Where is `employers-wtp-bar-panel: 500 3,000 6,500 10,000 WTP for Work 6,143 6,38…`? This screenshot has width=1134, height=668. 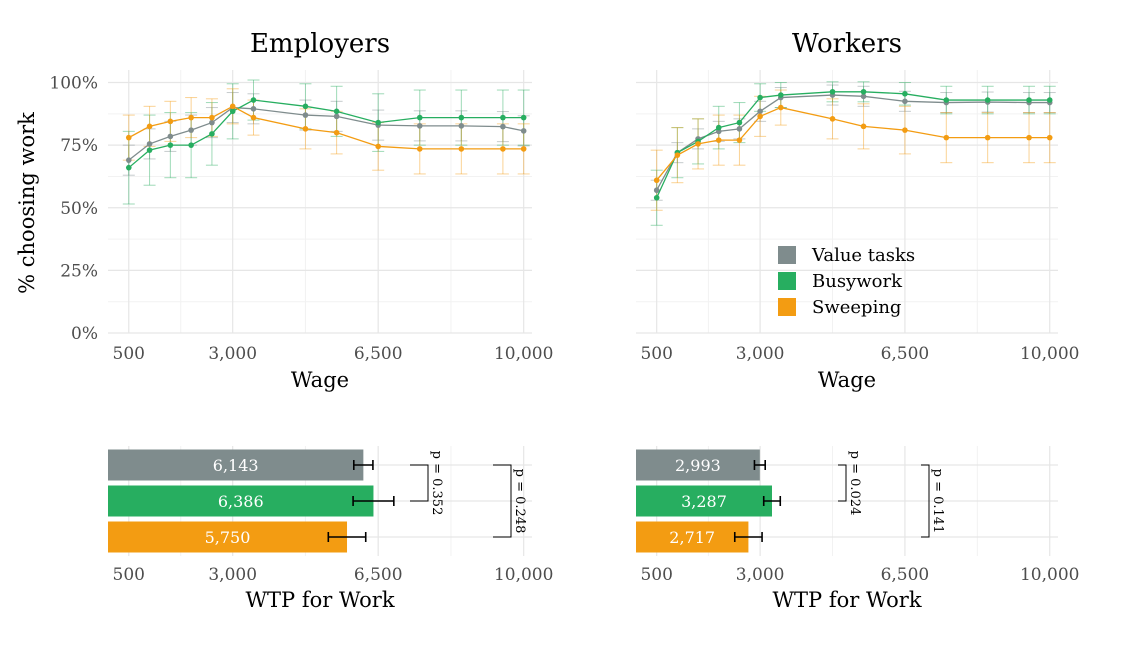 employers-wtp-bar-panel: 500 3,000 6,500 10,000 WTP for Work 6,143 6,38… is located at coordinates (330, 529).